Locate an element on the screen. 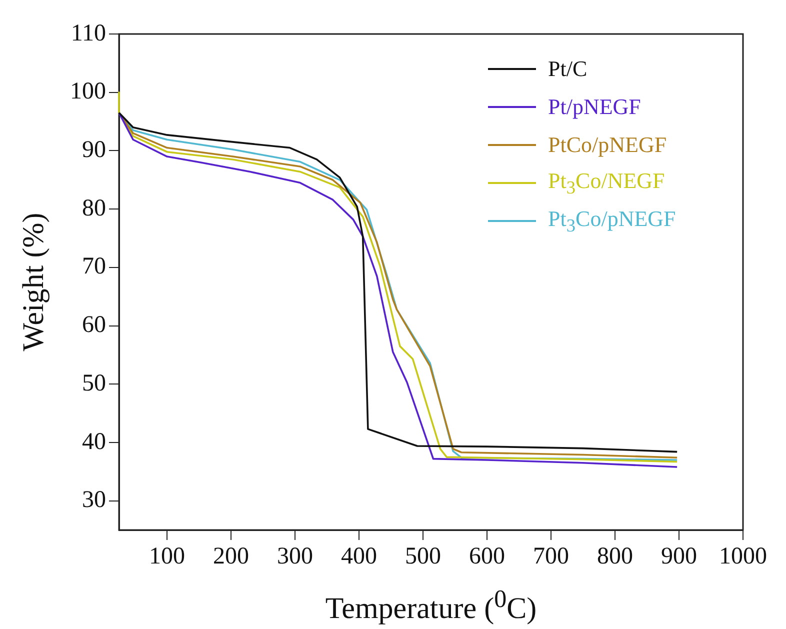 The height and width of the screenshot is (629, 786). x-tick-label: 700 is located at coordinates (551, 557).